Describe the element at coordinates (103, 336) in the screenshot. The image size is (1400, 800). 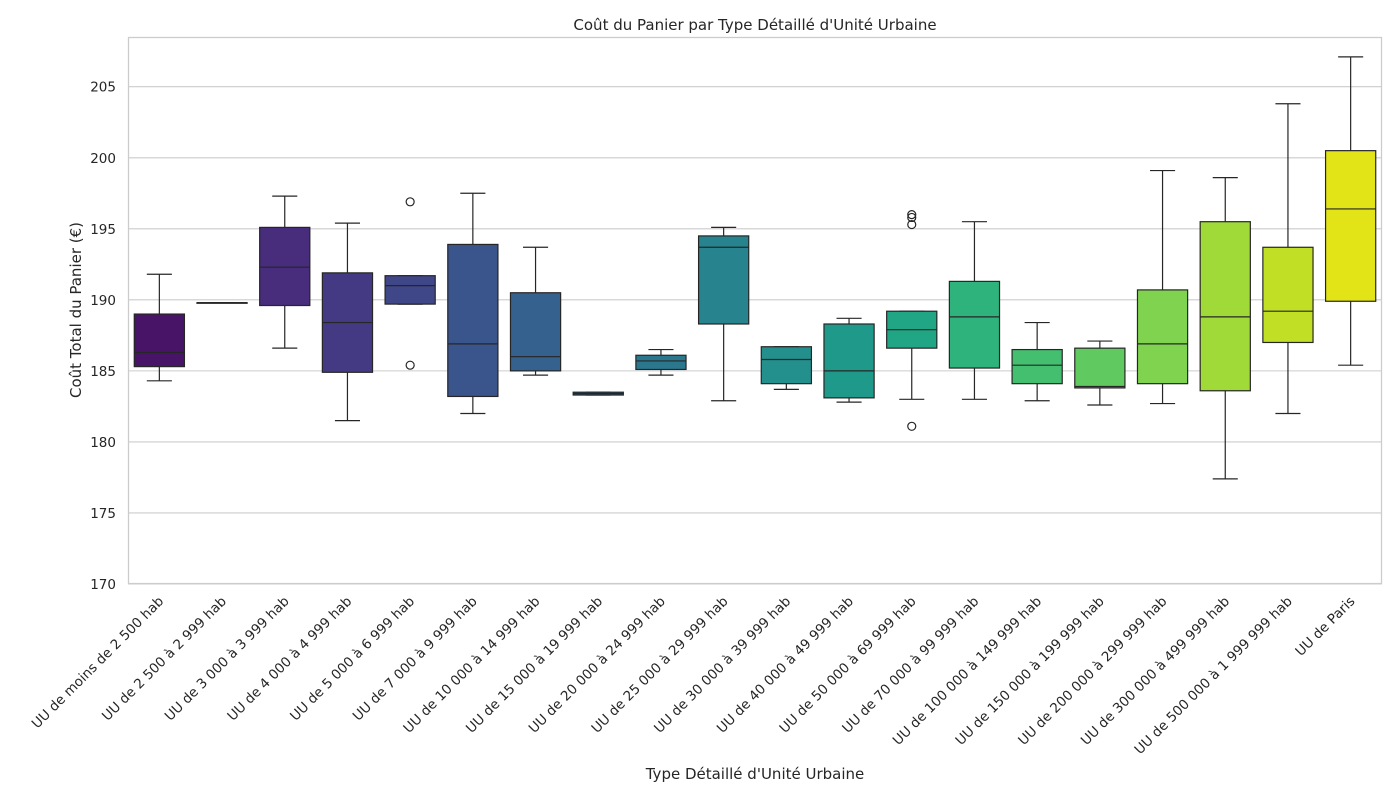
I see `y-tick-labels: 170 175 180 185 190 195 200 205` at that location.